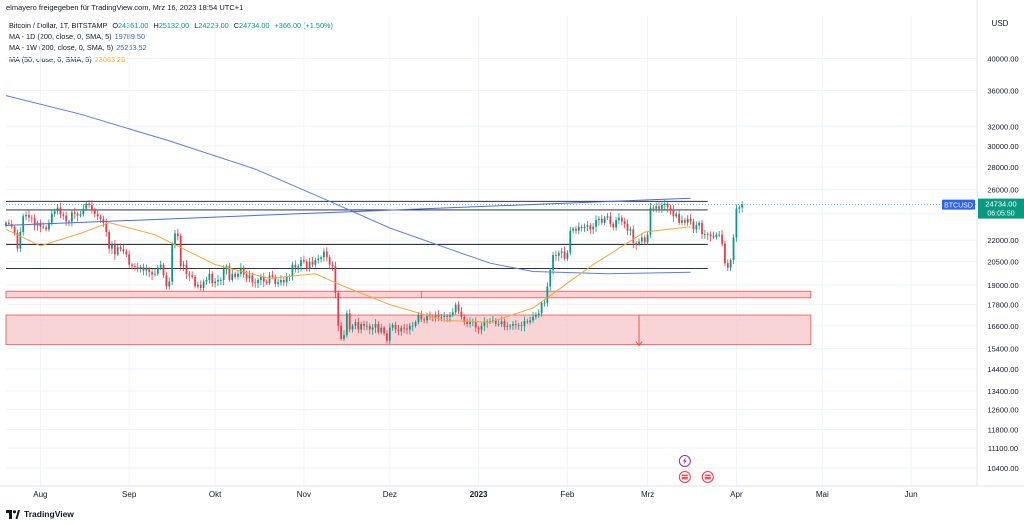  I want to click on indicator-label: MA (50, close, 0, SMA, 5), so click(50, 59).